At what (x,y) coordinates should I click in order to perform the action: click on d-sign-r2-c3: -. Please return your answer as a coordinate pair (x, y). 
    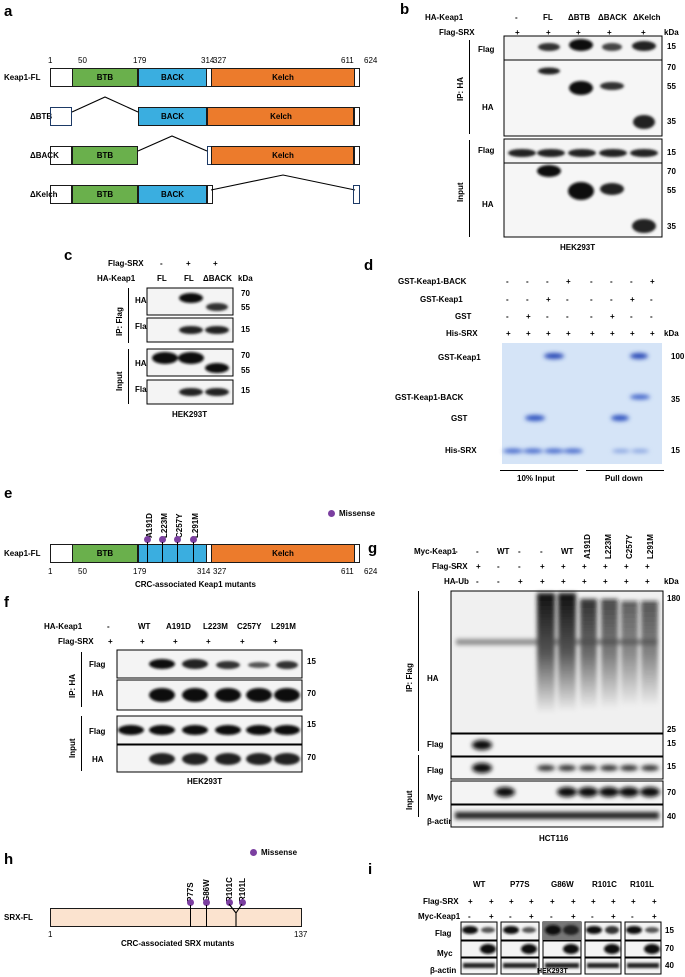
    Looking at the image, I should click on (567, 316).